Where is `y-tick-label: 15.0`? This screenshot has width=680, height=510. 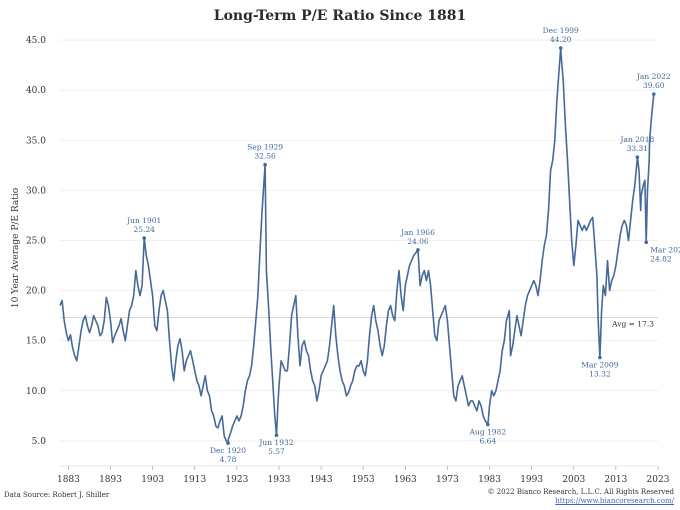 y-tick-label: 15.0 is located at coordinates (36, 342).